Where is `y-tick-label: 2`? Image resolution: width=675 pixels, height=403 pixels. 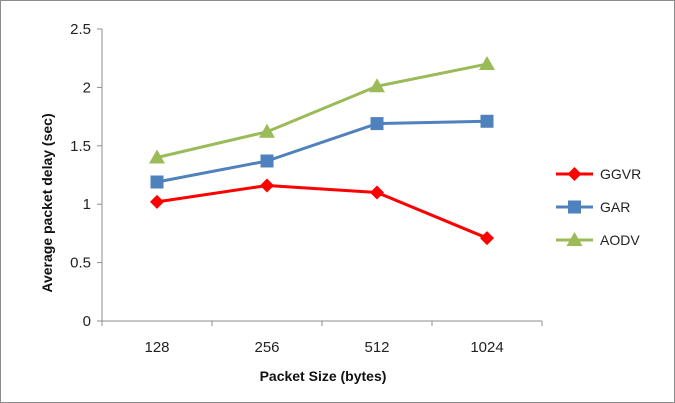
y-tick-label: 2 is located at coordinates (87, 87).